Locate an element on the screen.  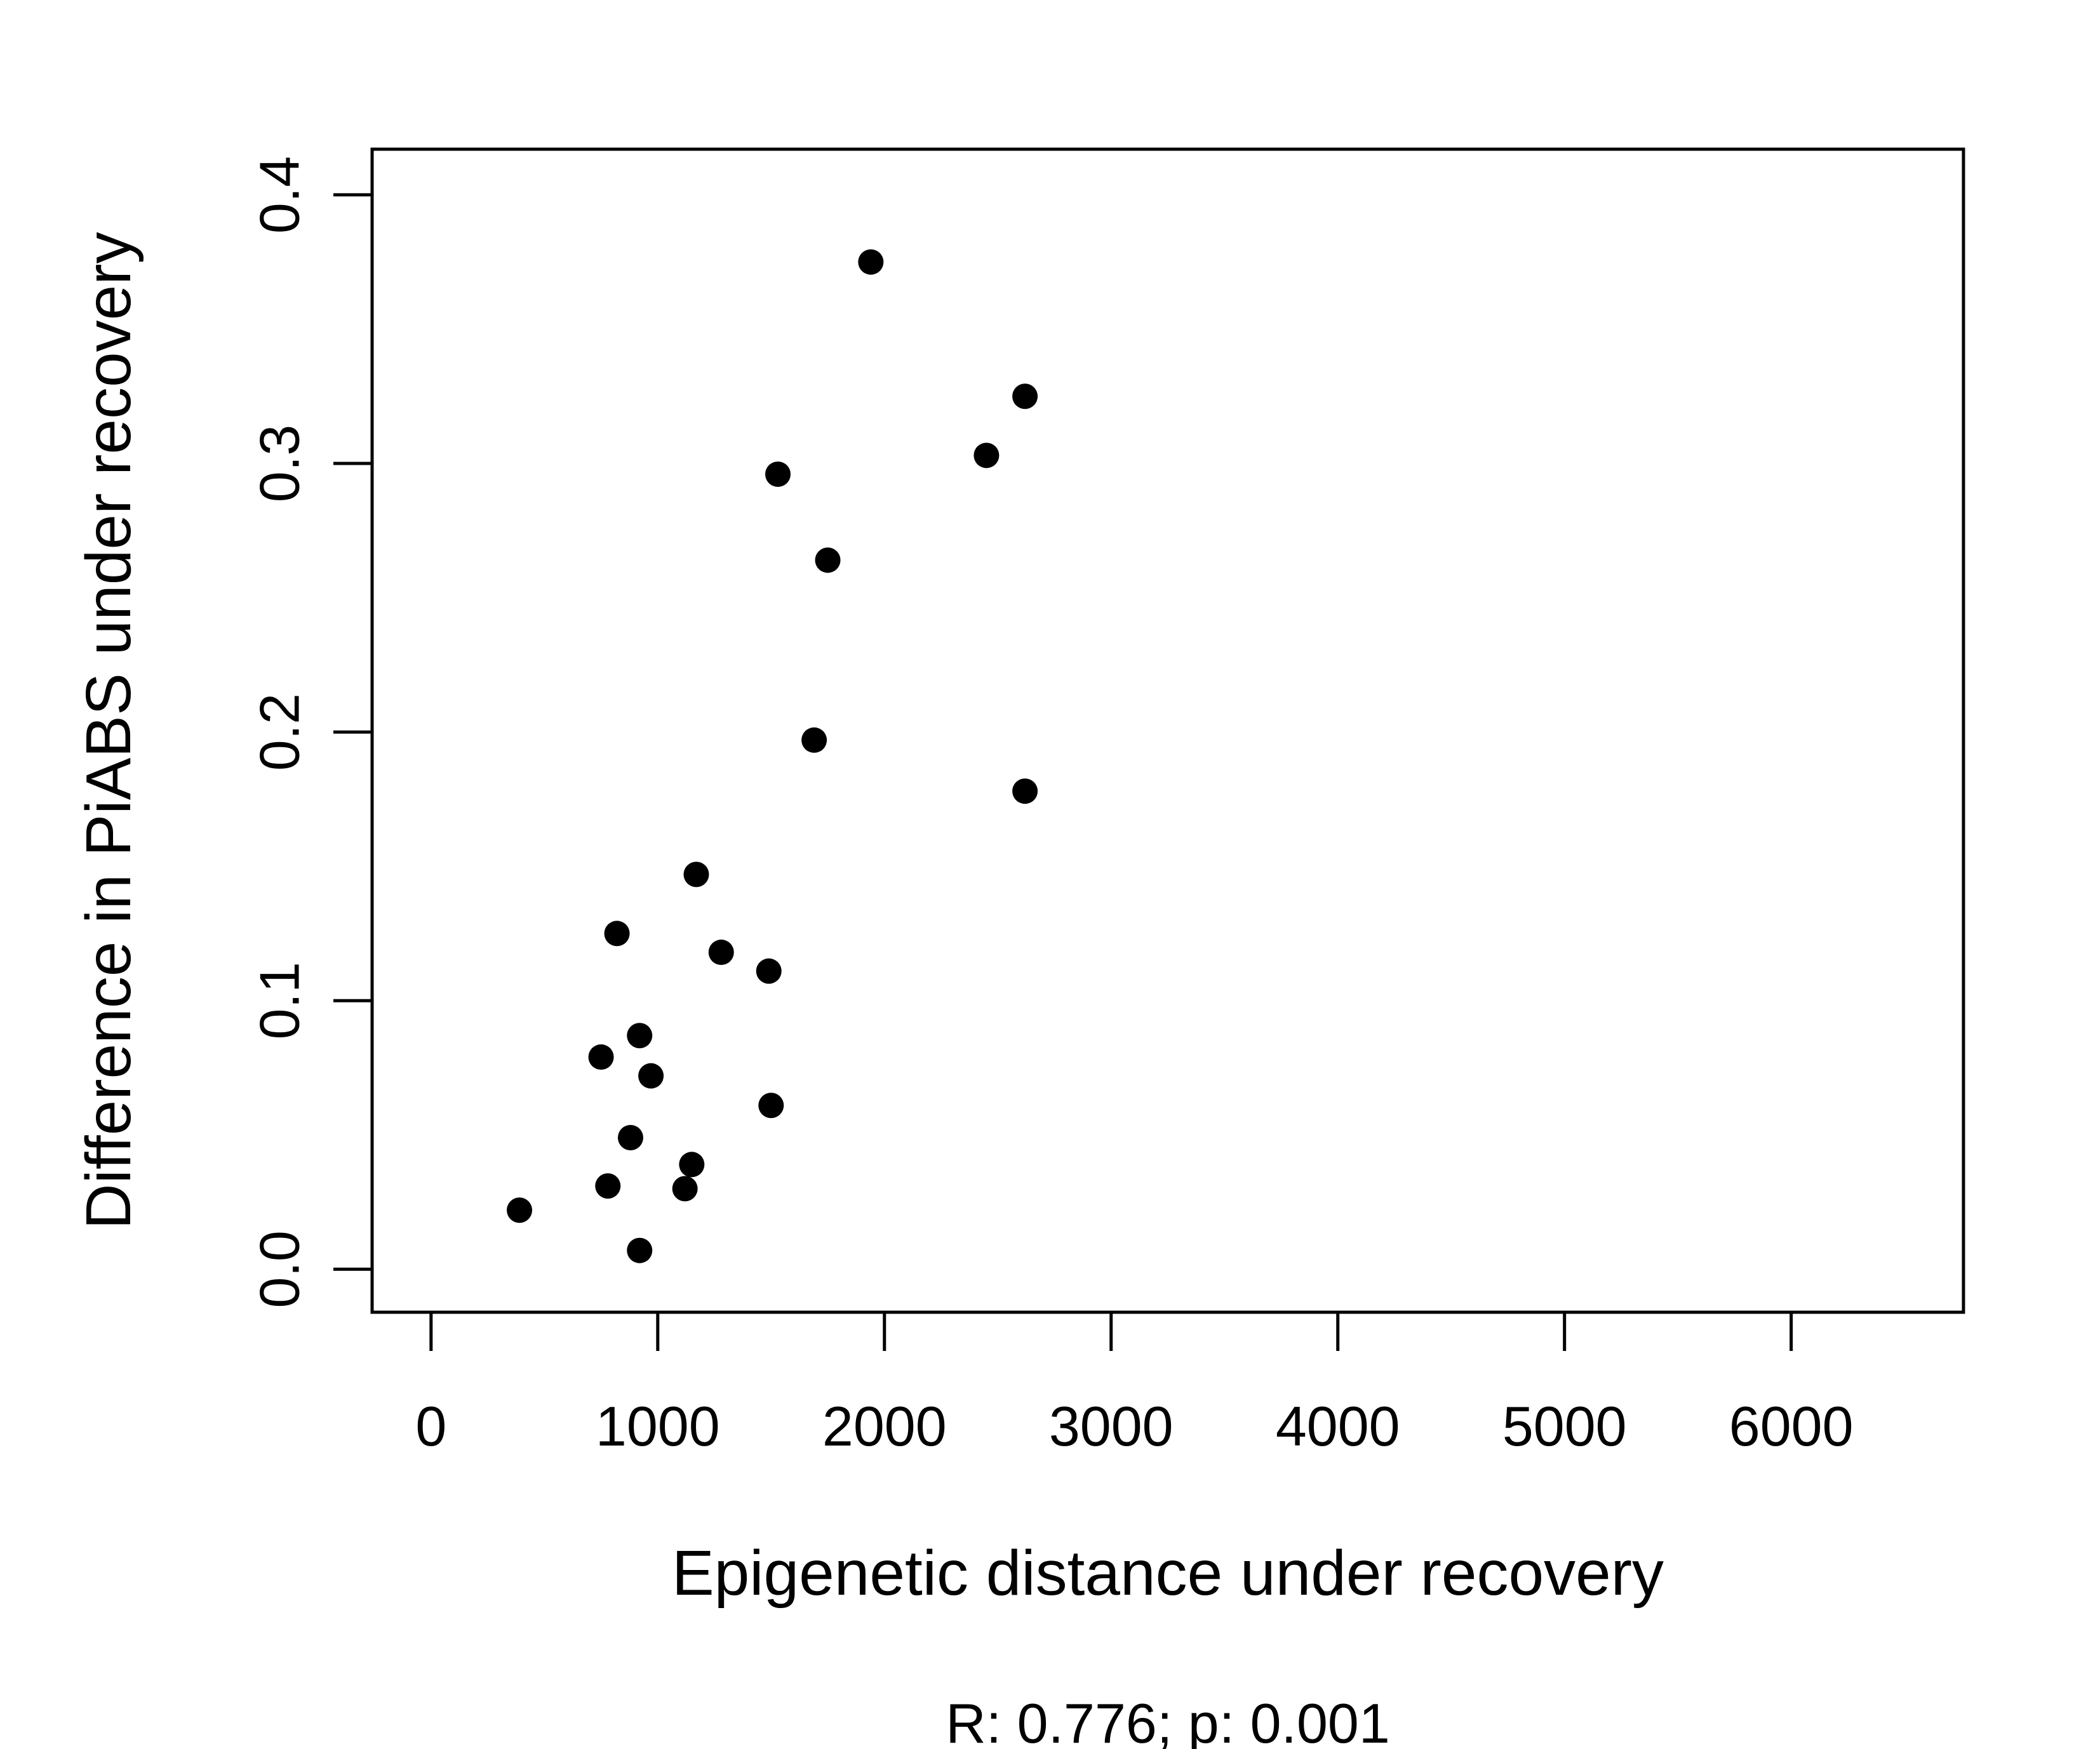
y-tick-label: 0.4 is located at coordinates (279, 195).